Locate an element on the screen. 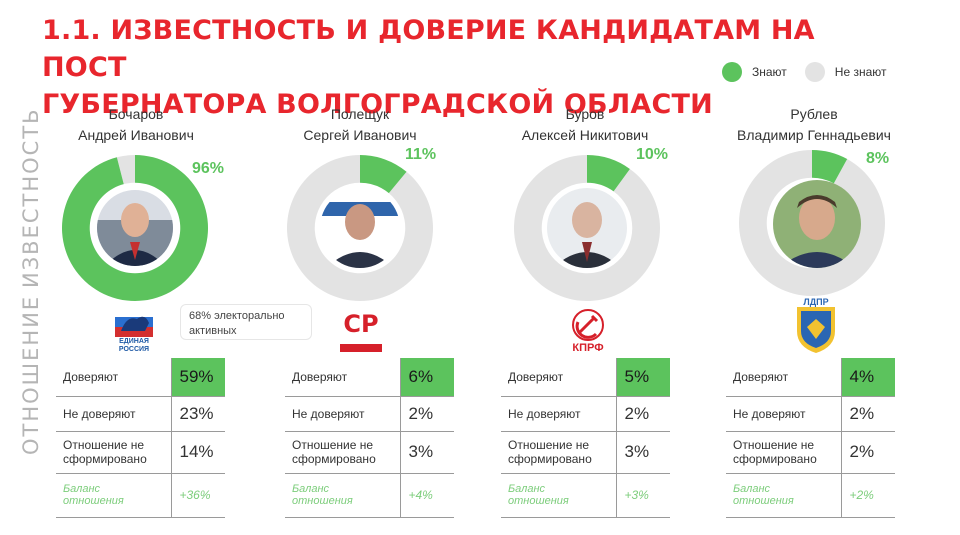  table-row-balance: Баланс отношения +4% is located at coordinates (369, 495).